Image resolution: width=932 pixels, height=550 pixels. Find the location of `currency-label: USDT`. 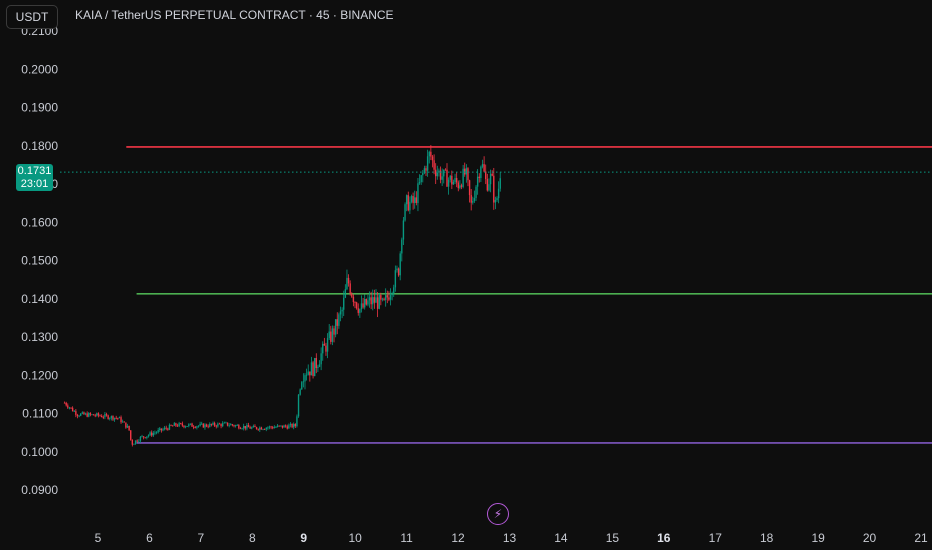

currency-label: USDT is located at coordinates (32, 17).